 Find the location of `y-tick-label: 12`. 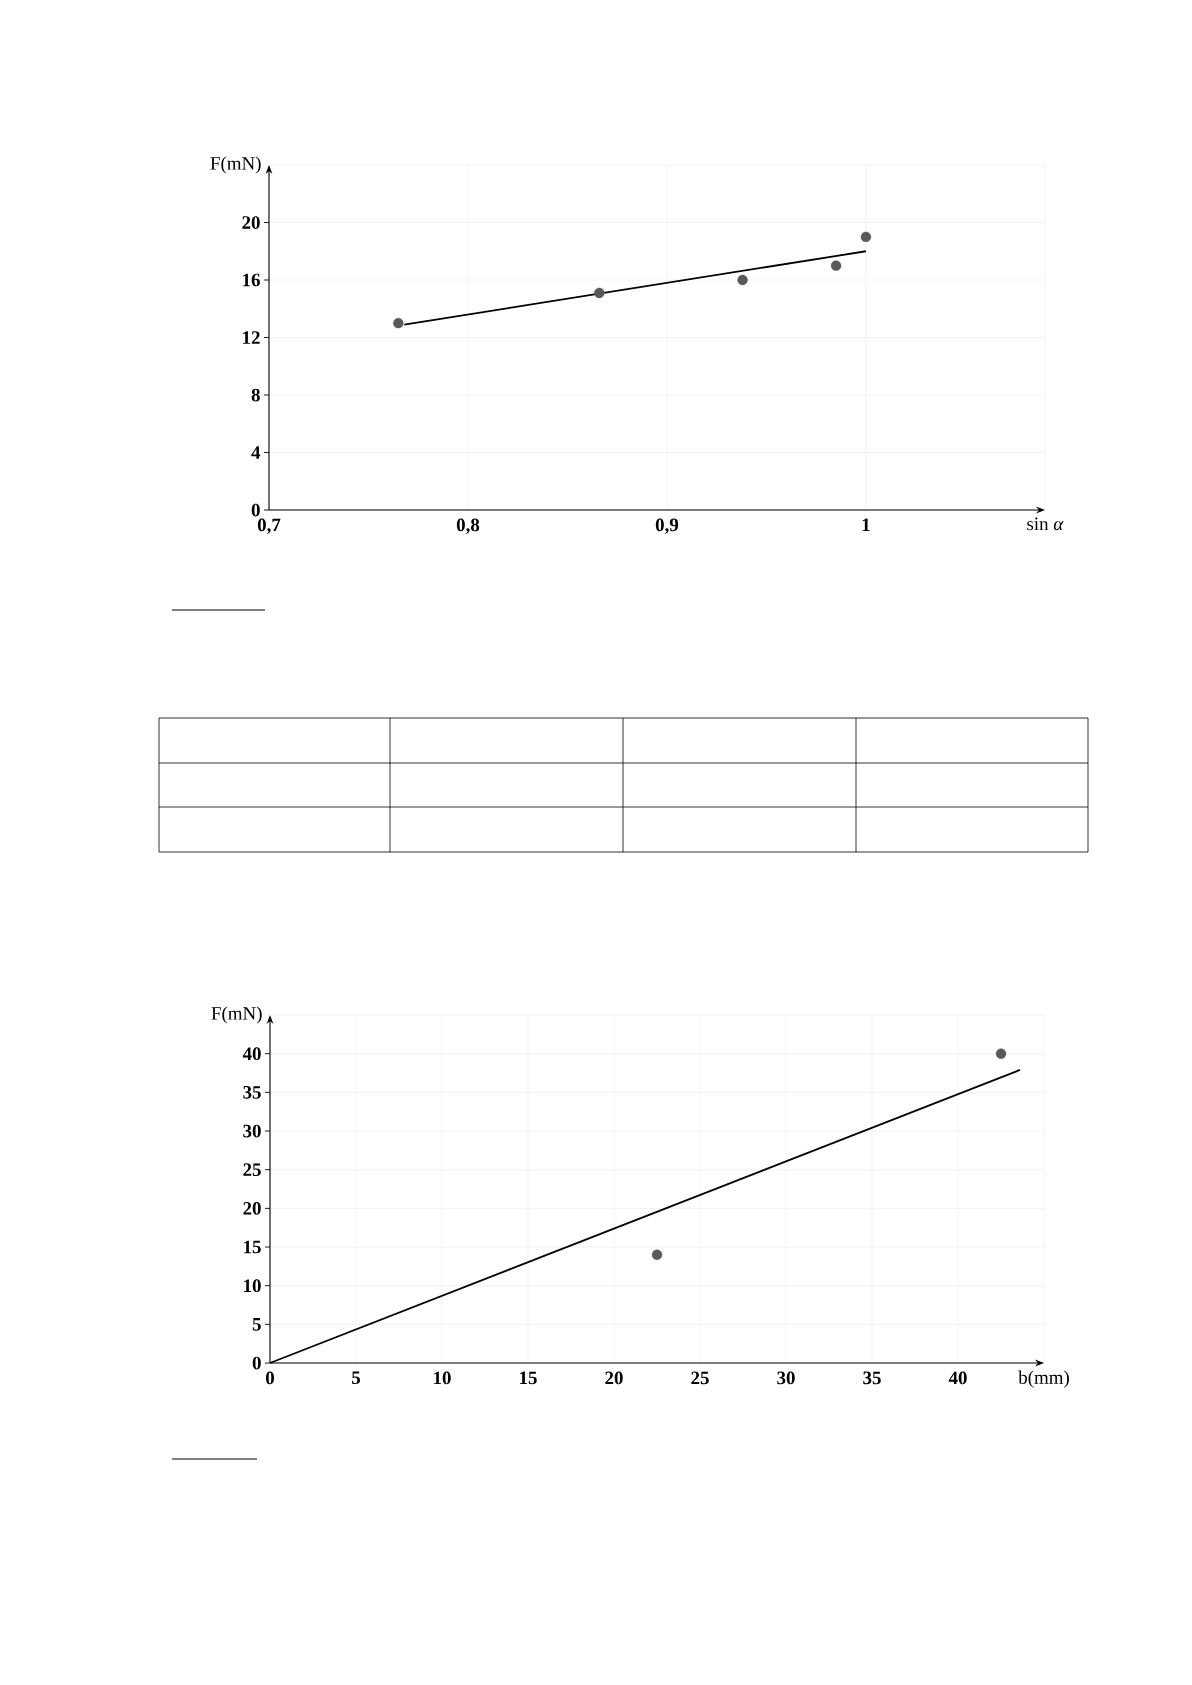

y-tick-label: 12 is located at coordinates (251, 337).